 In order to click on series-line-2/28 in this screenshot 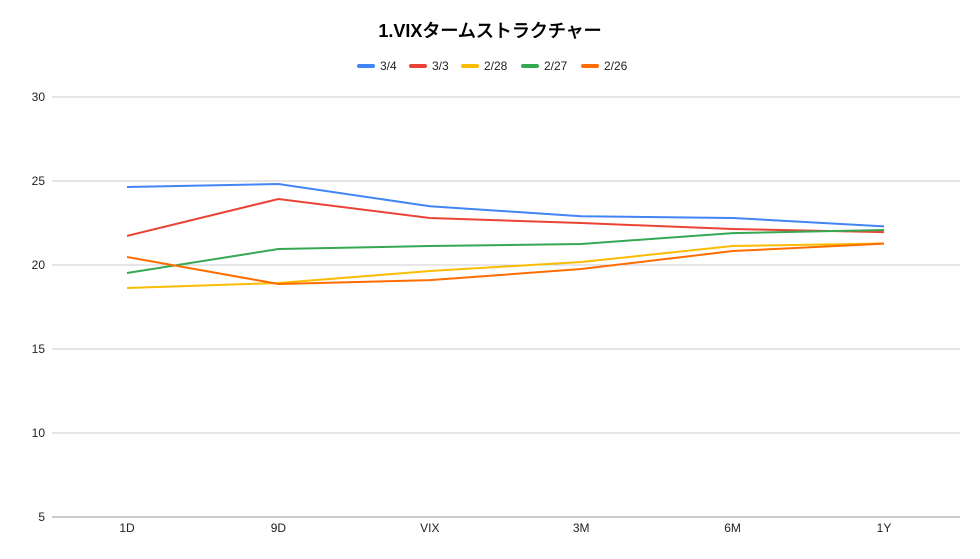, I will do `click(505, 266)`.